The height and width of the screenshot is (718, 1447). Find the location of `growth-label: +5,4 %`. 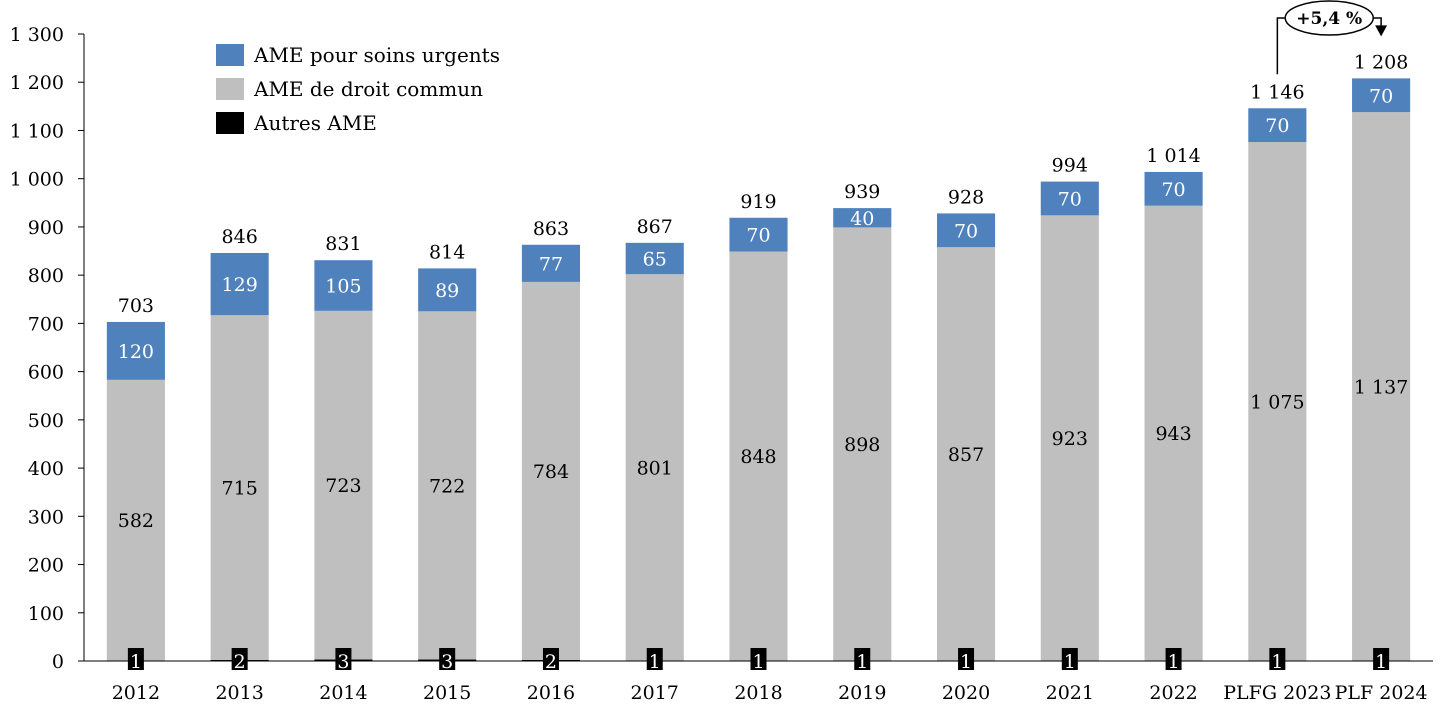

growth-label: +5,4 % is located at coordinates (1329, 19).